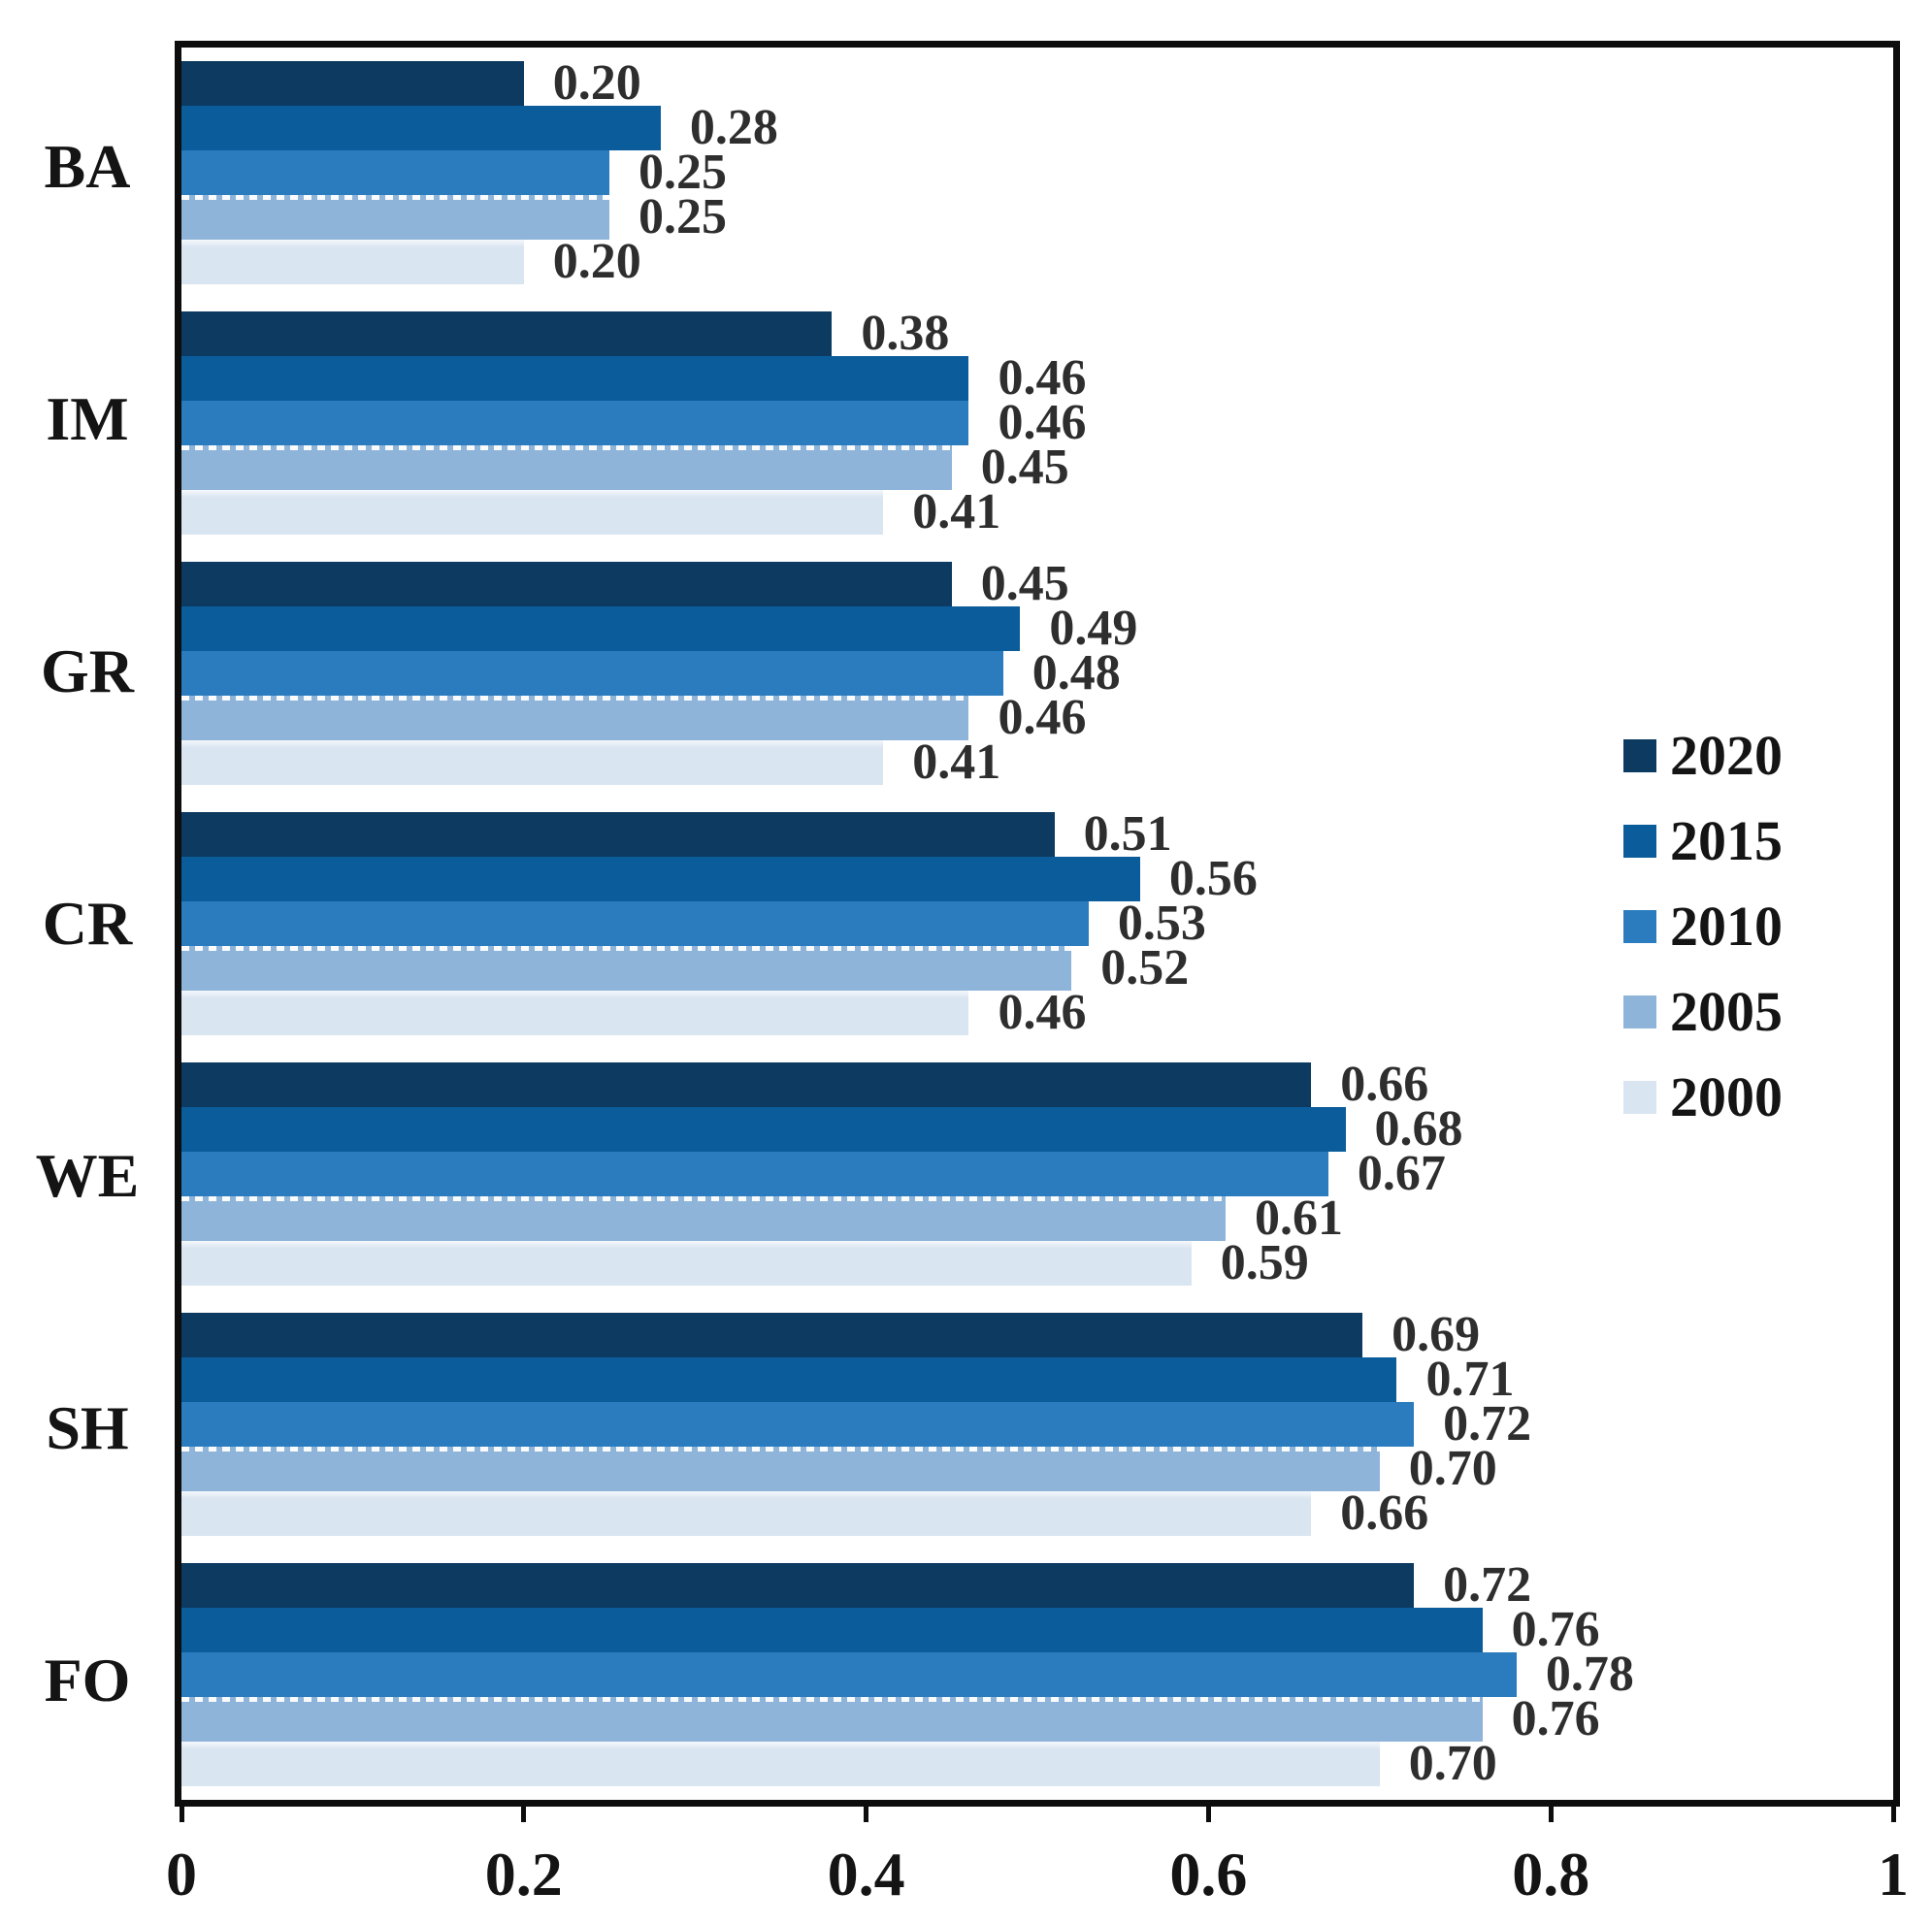  I want to click on bar-we-2015: 0.68, so click(822, 1129).